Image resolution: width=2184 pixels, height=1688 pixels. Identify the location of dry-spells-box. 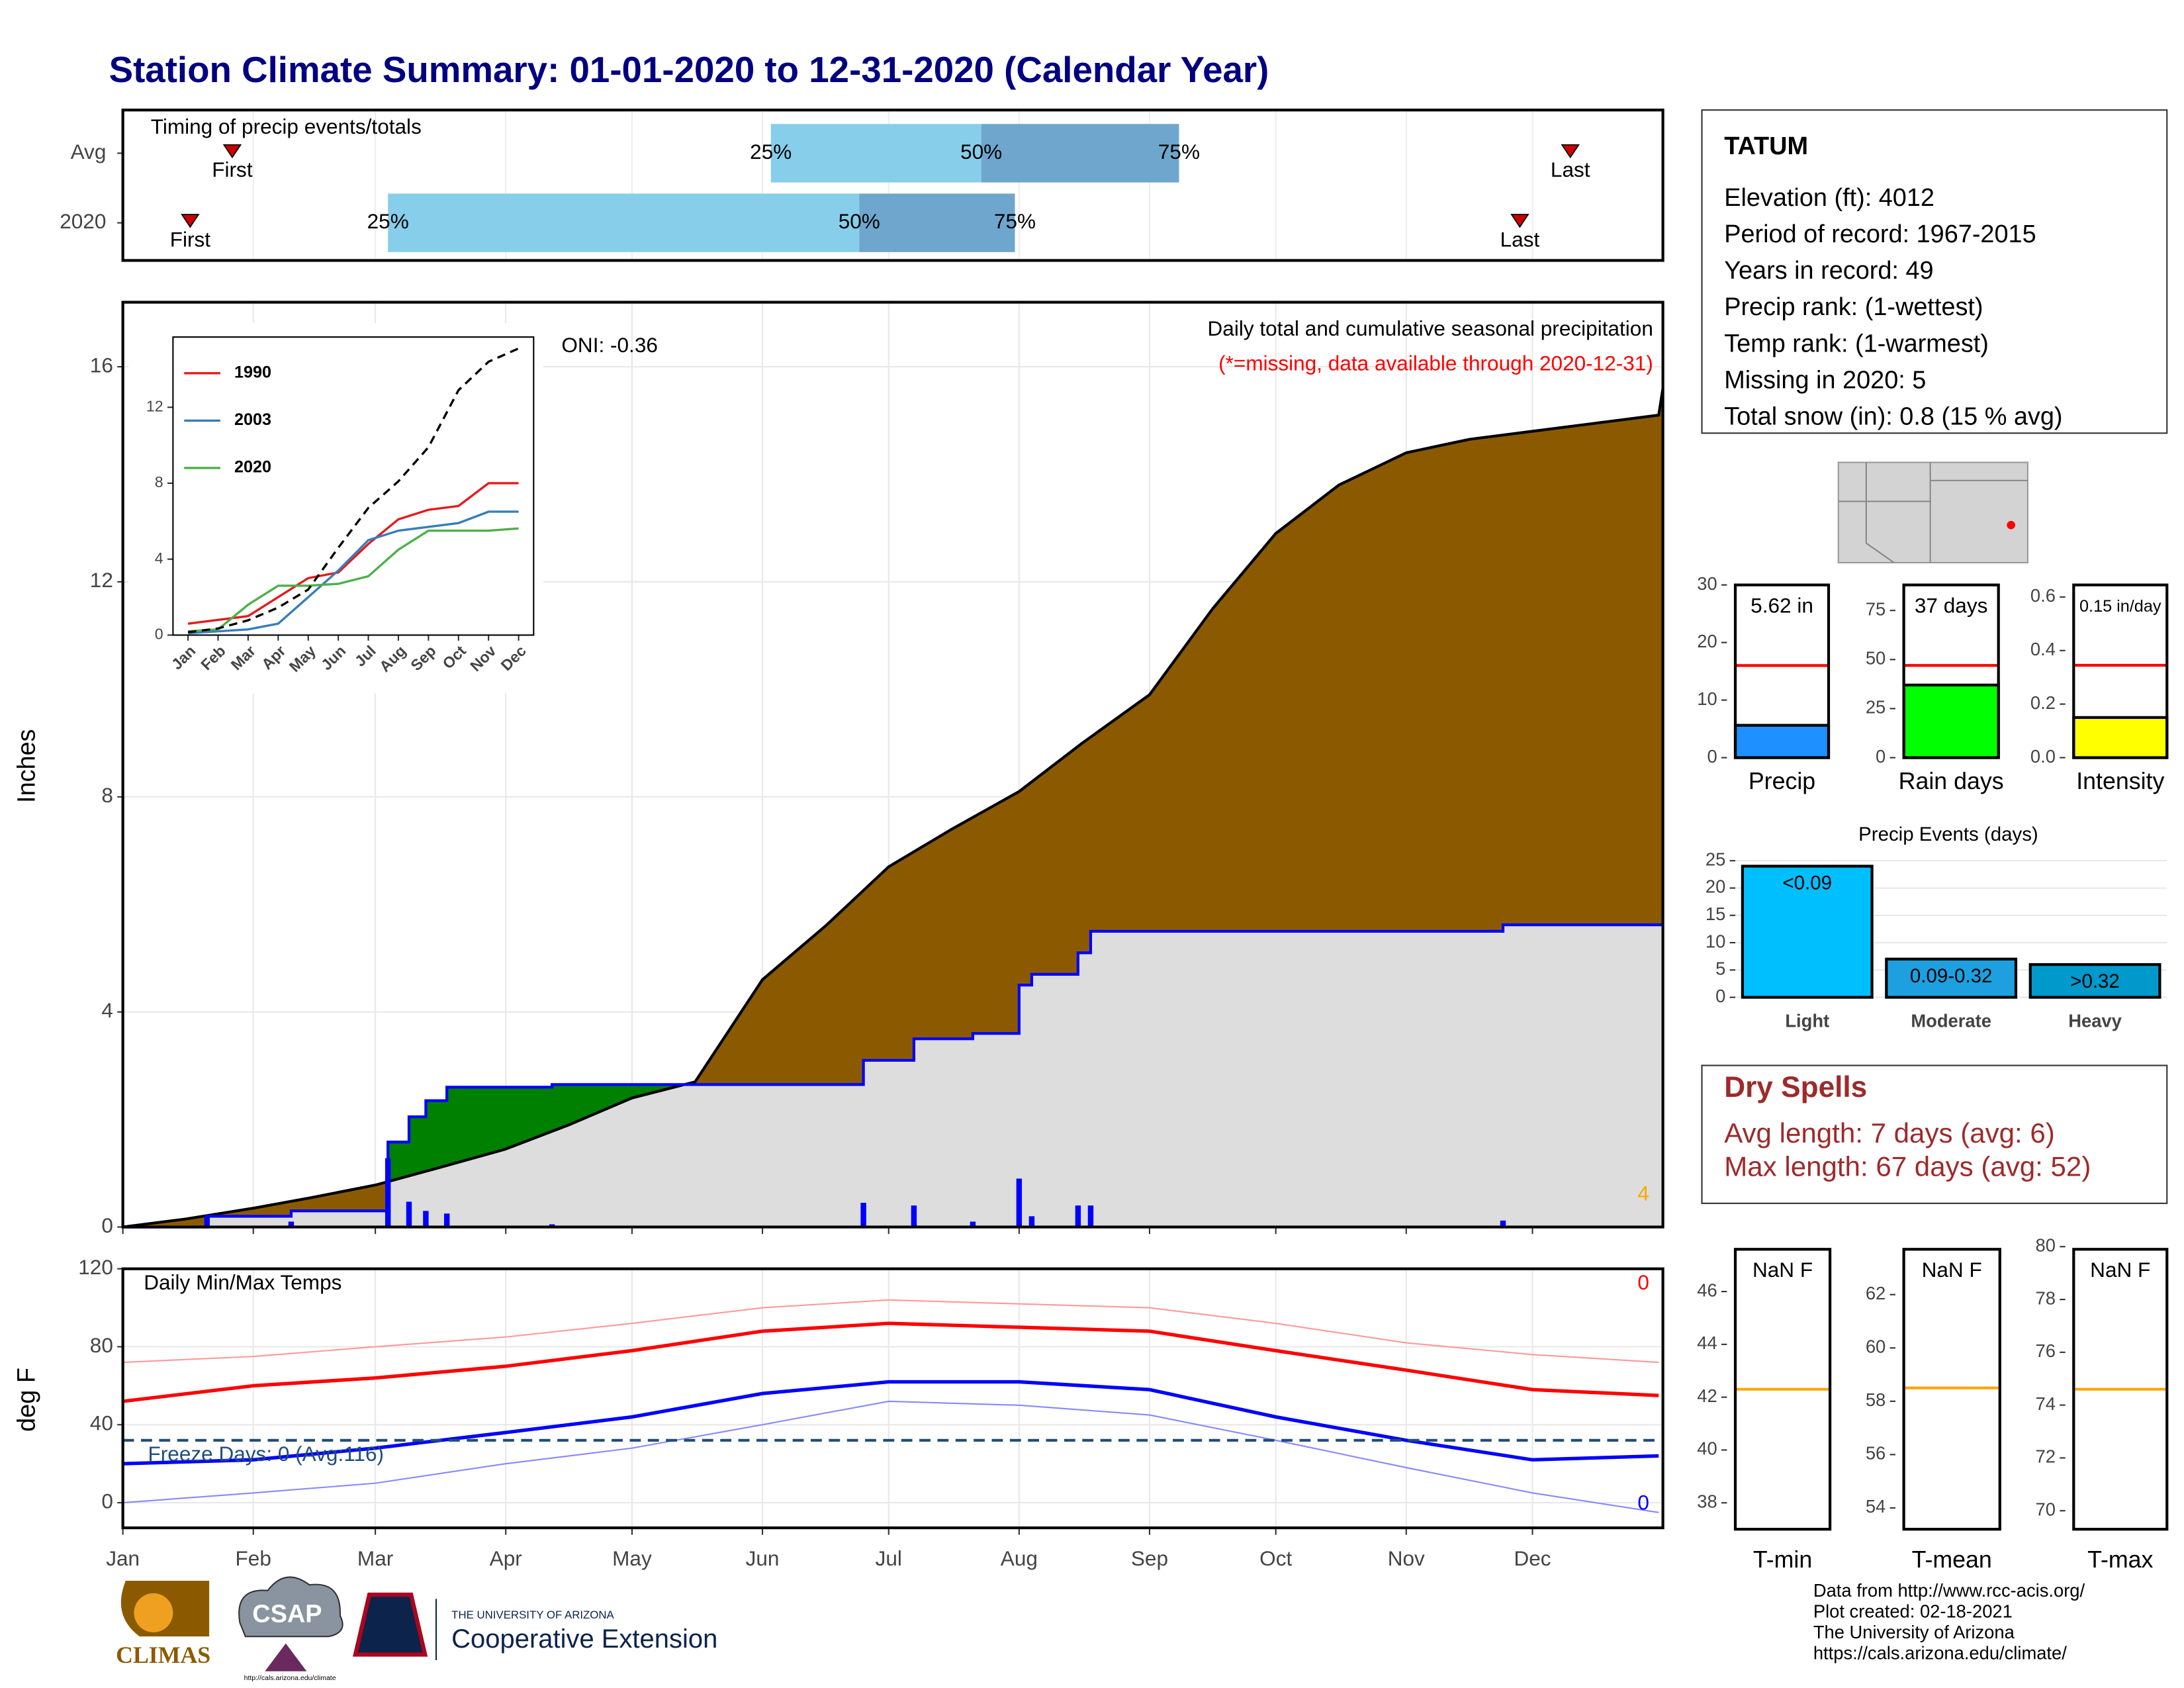
(1934, 1134).